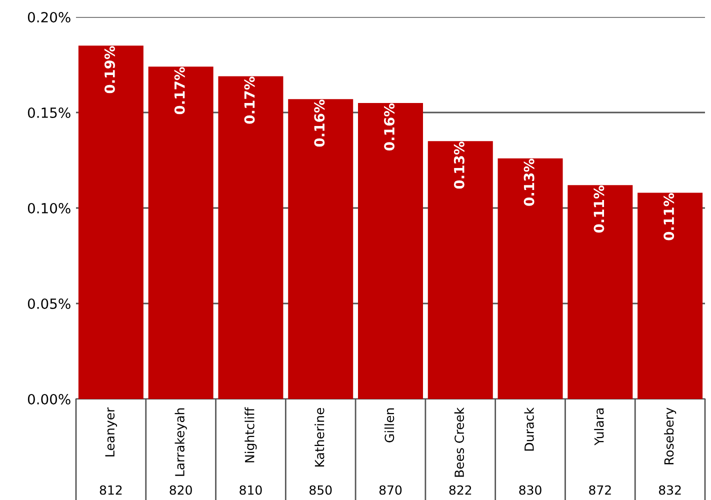  What do you see at coordinates (181, 451) in the screenshot?
I see `x-tick-label: Larrakeyah 820` at bounding box center [181, 451].